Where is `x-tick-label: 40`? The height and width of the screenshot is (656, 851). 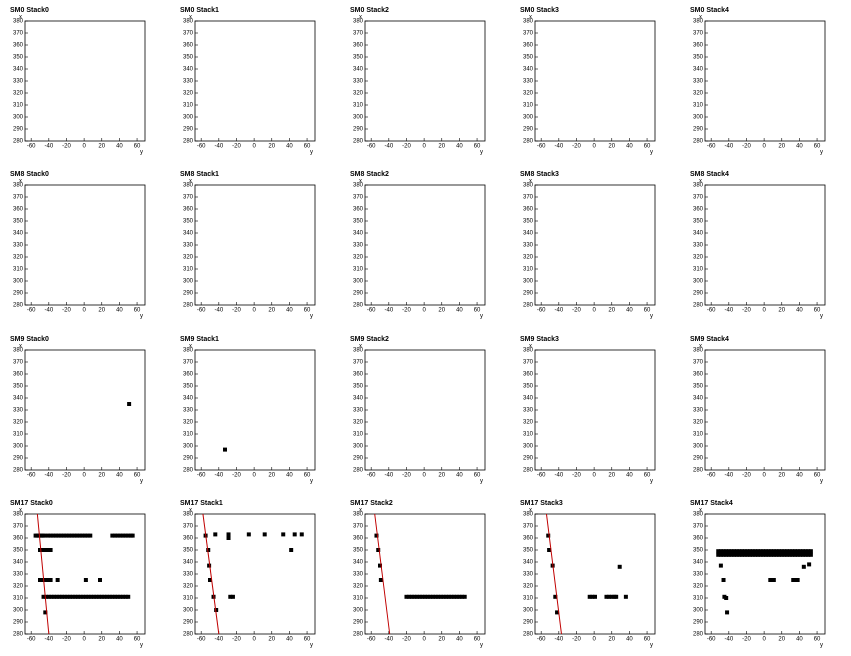 x-tick-label: 40 is located at coordinates (119, 311).